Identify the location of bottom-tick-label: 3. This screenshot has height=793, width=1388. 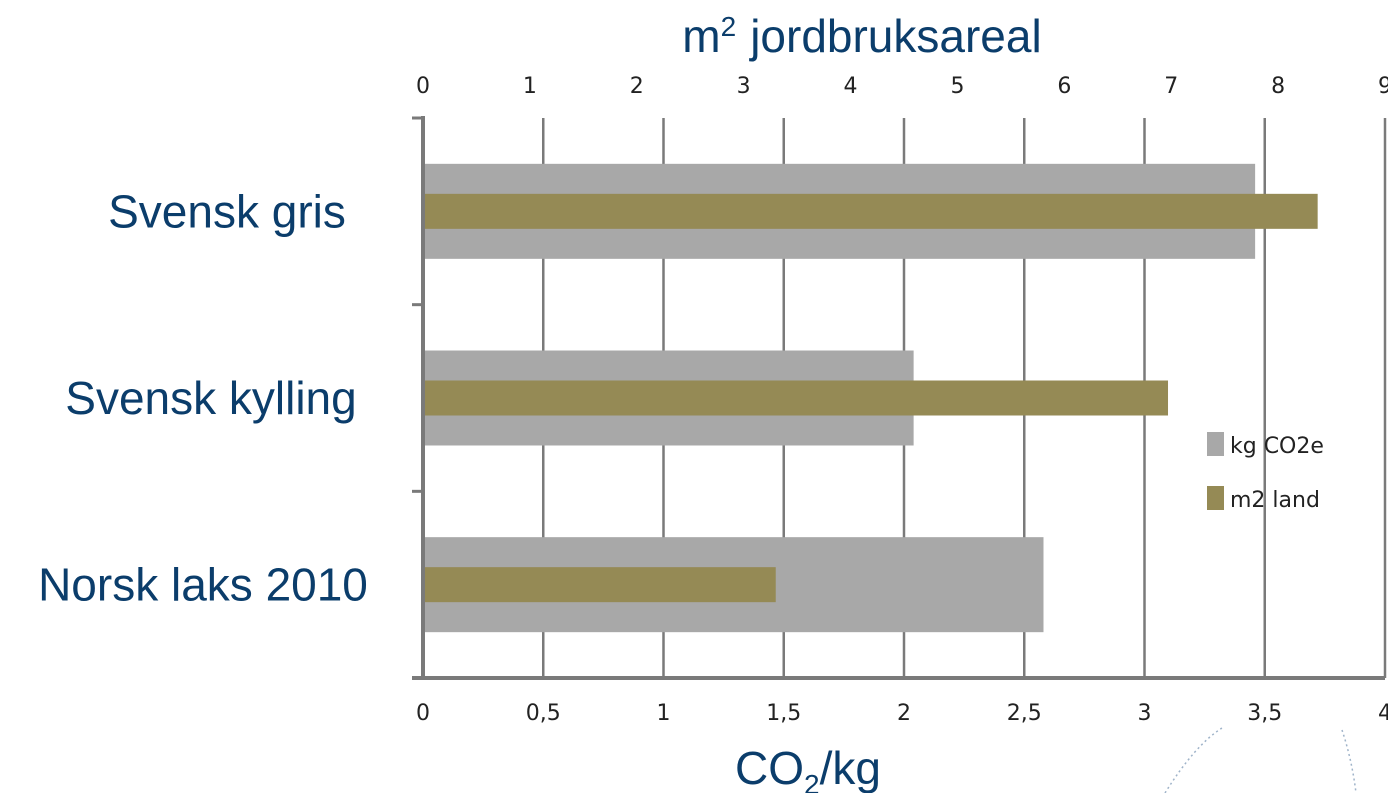
(1145, 713).